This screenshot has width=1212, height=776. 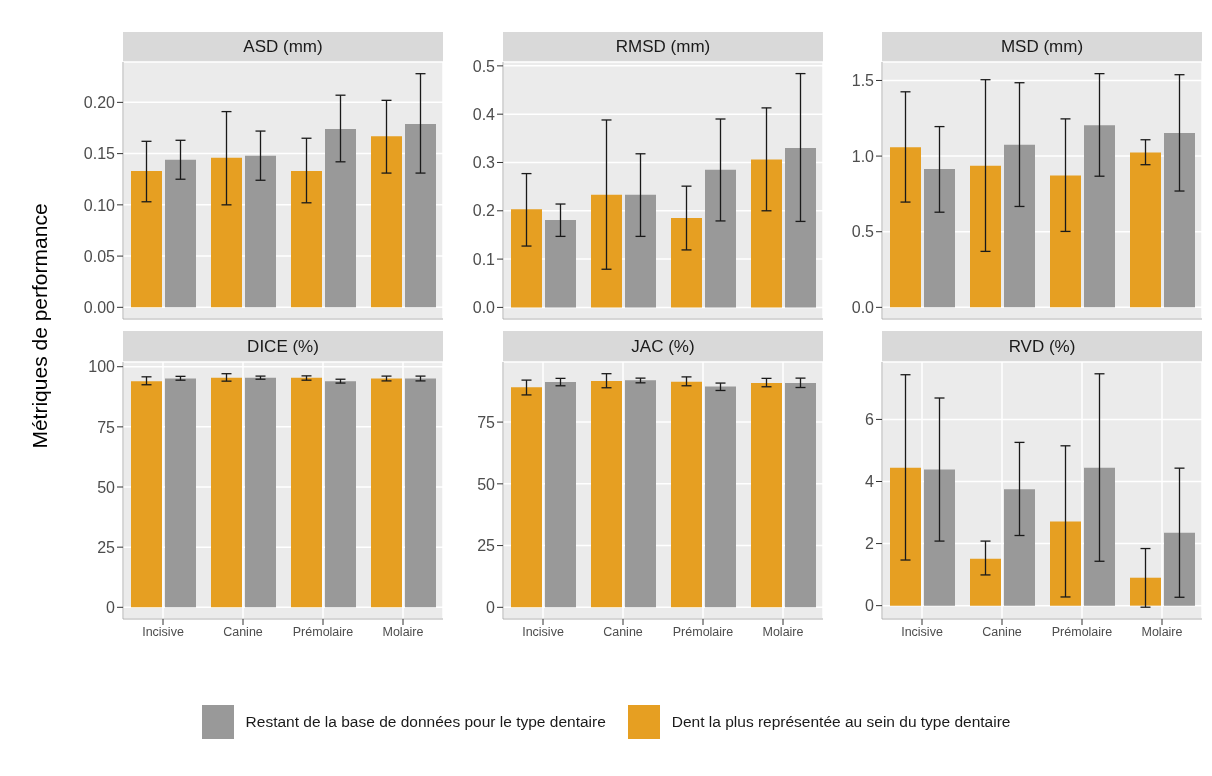 What do you see at coordinates (99, 103) in the screenshot?
I see `y-tick-label: 0.20` at bounding box center [99, 103].